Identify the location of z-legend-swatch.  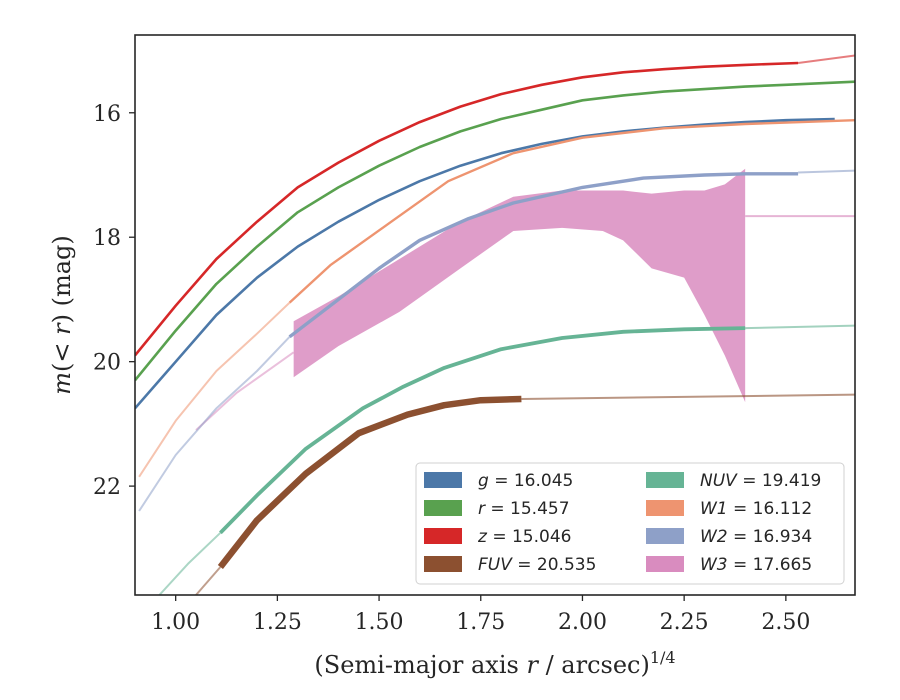
(443, 536).